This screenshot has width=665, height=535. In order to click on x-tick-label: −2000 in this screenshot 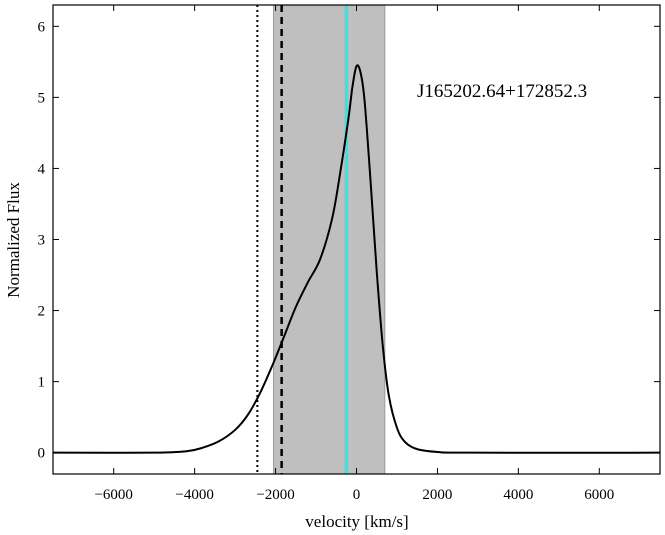, I will do `click(275, 495)`.